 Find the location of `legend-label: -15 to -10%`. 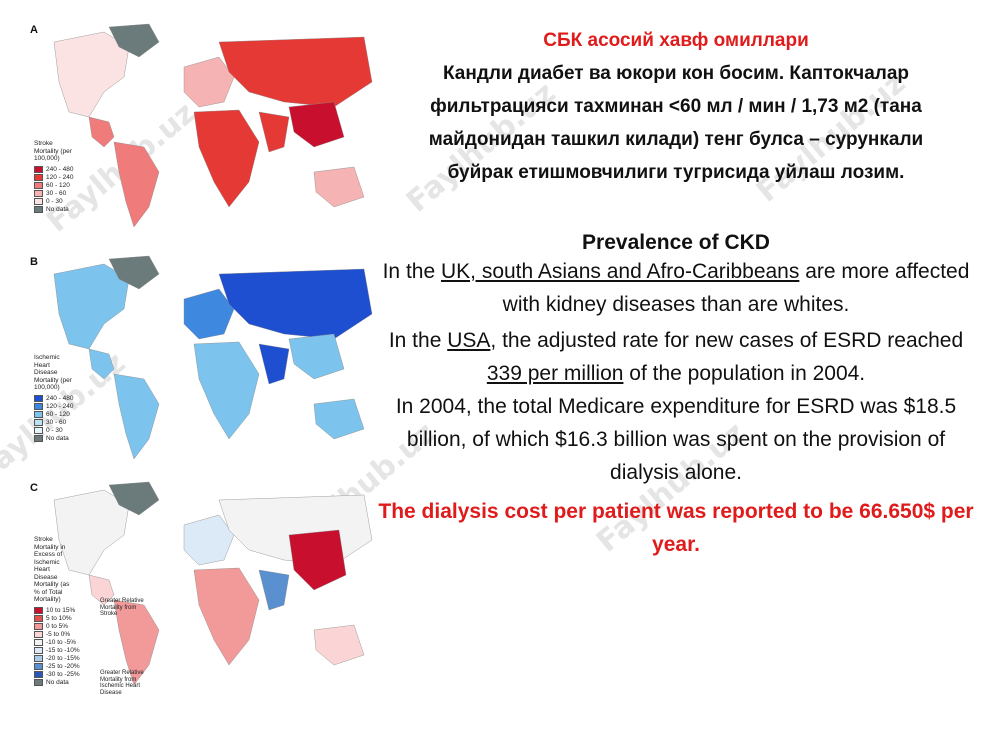

legend-label: -15 to -10% is located at coordinates (63, 650).